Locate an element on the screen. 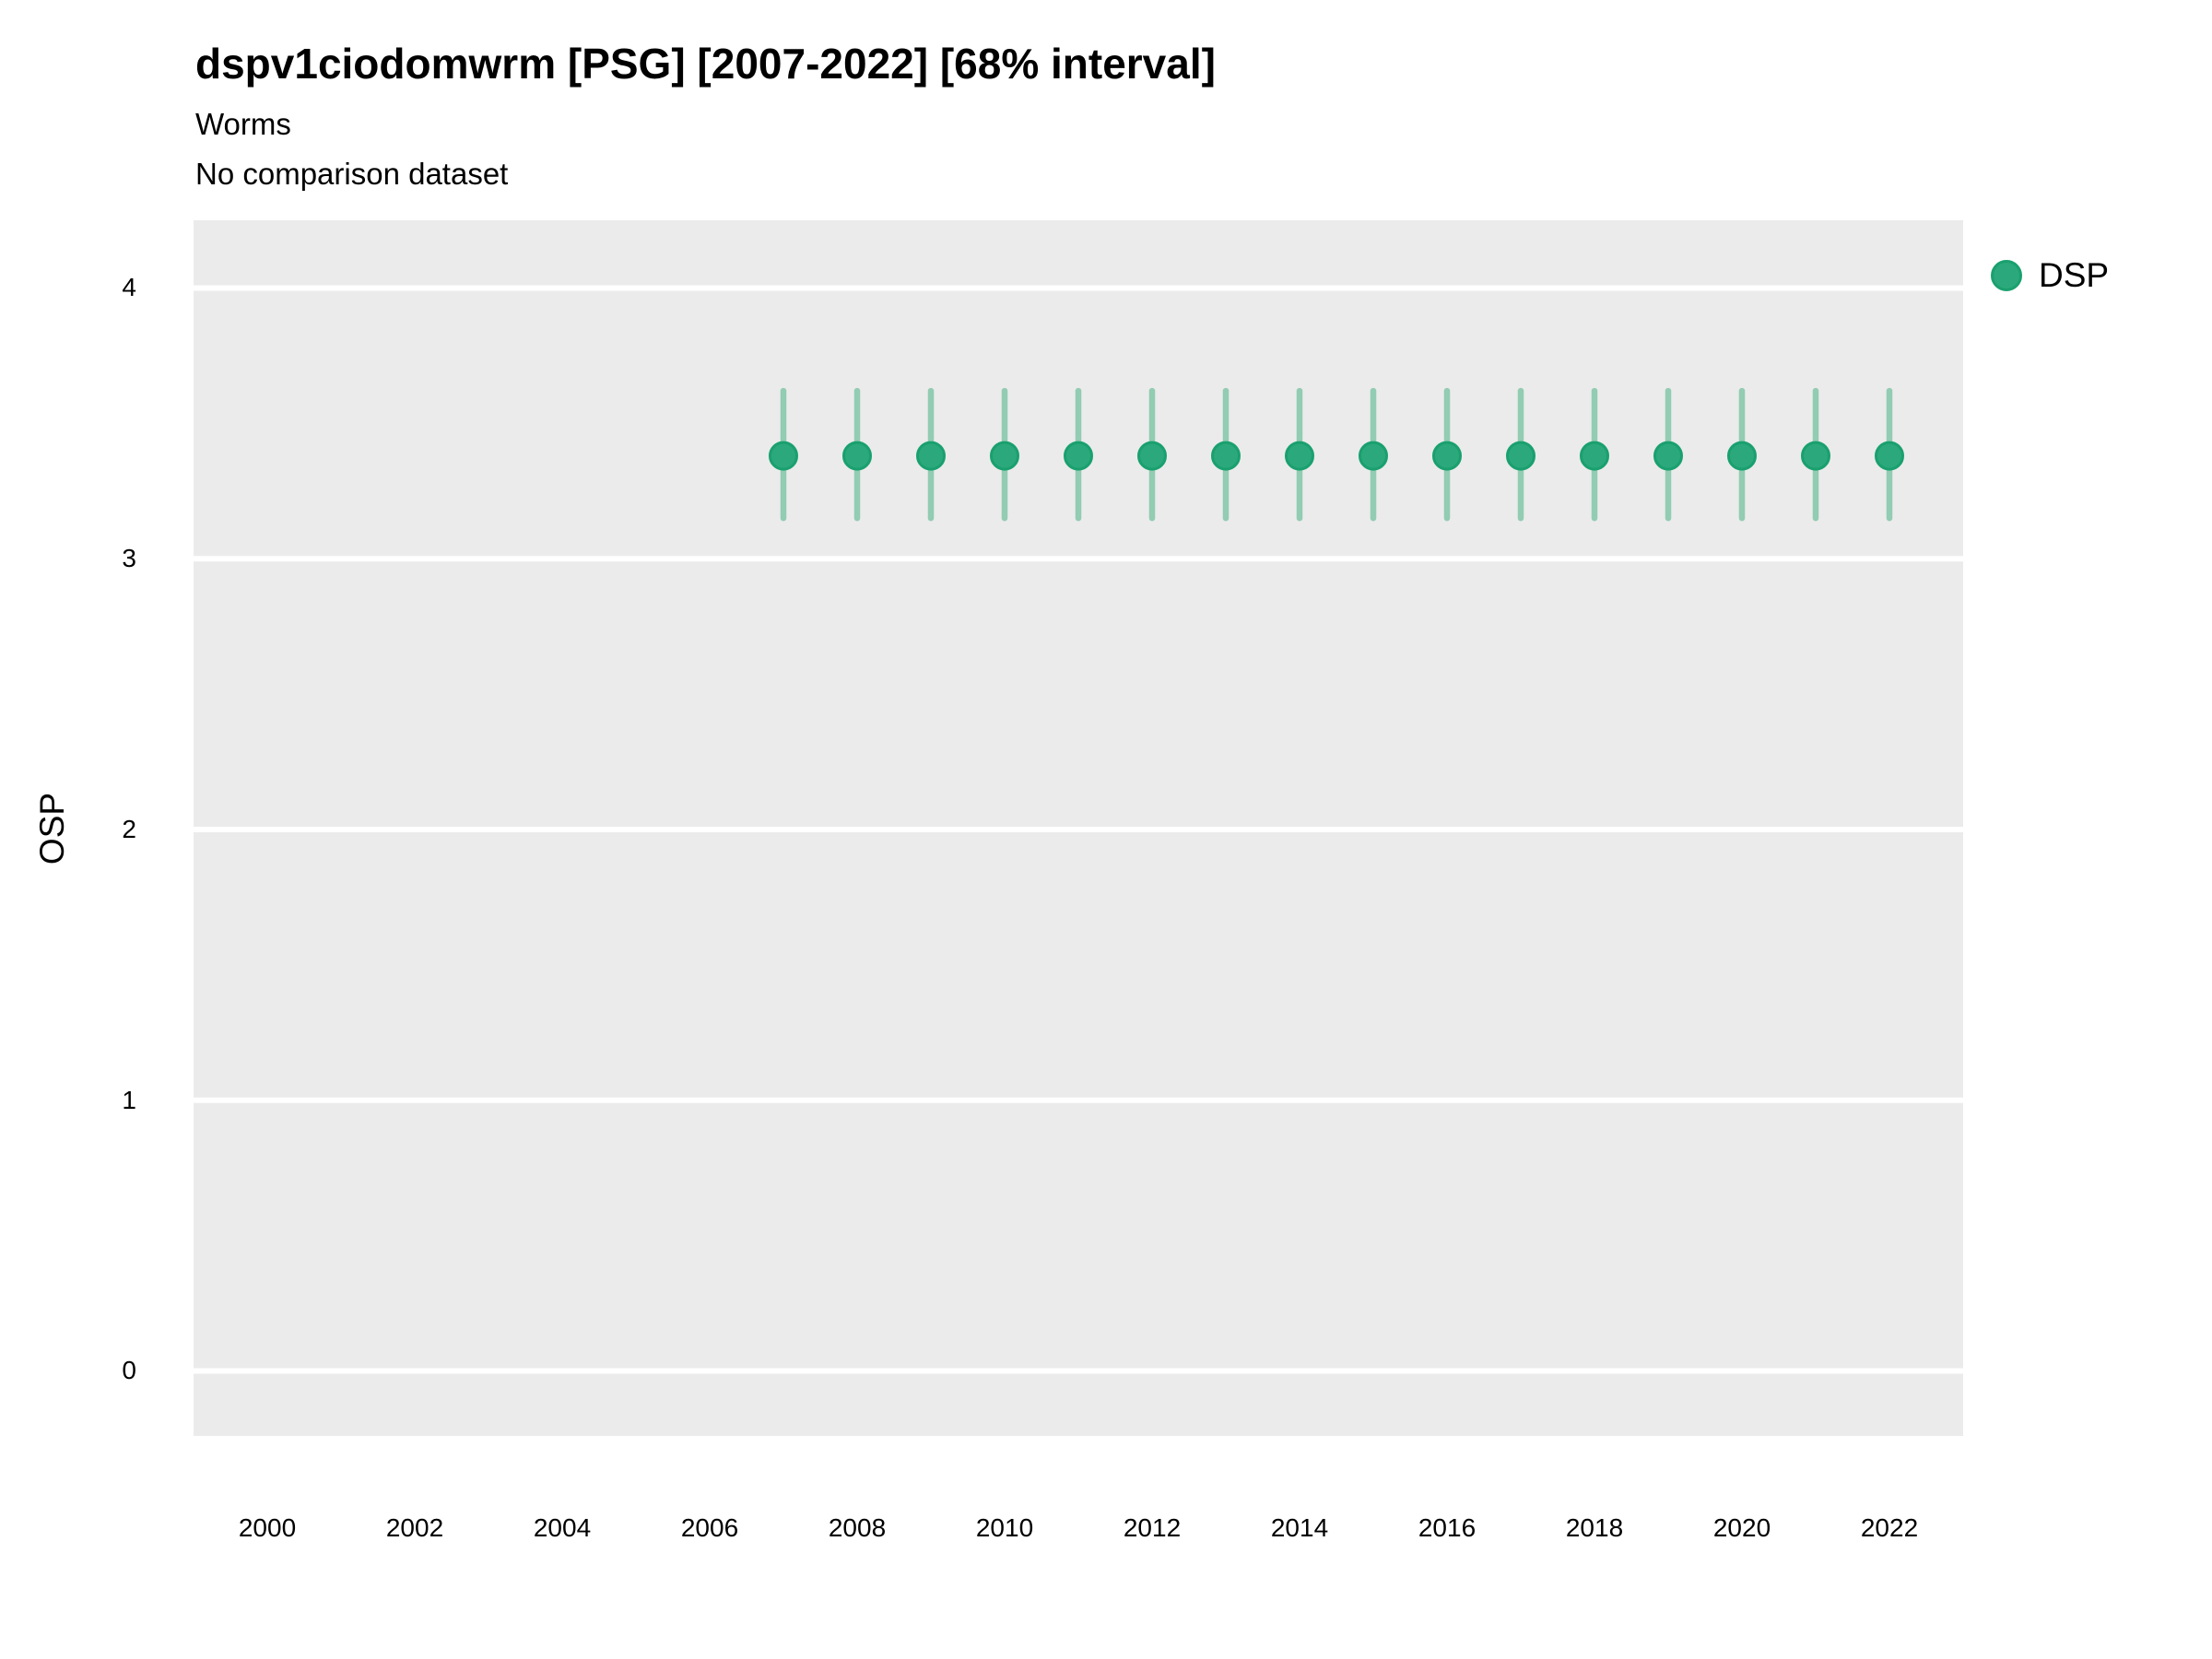  x-tick-label-2002: 2002 is located at coordinates (414, 1527).